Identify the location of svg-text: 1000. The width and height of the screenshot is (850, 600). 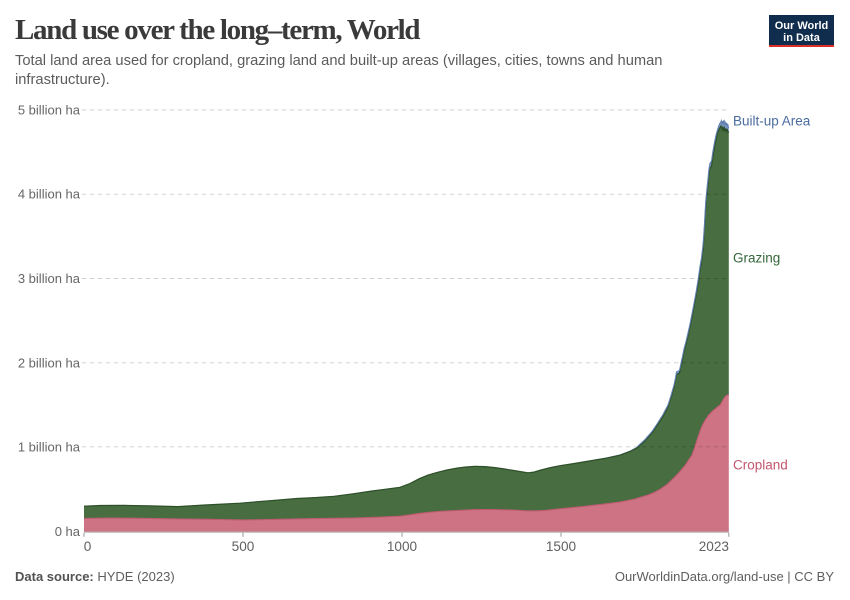
(402, 546).